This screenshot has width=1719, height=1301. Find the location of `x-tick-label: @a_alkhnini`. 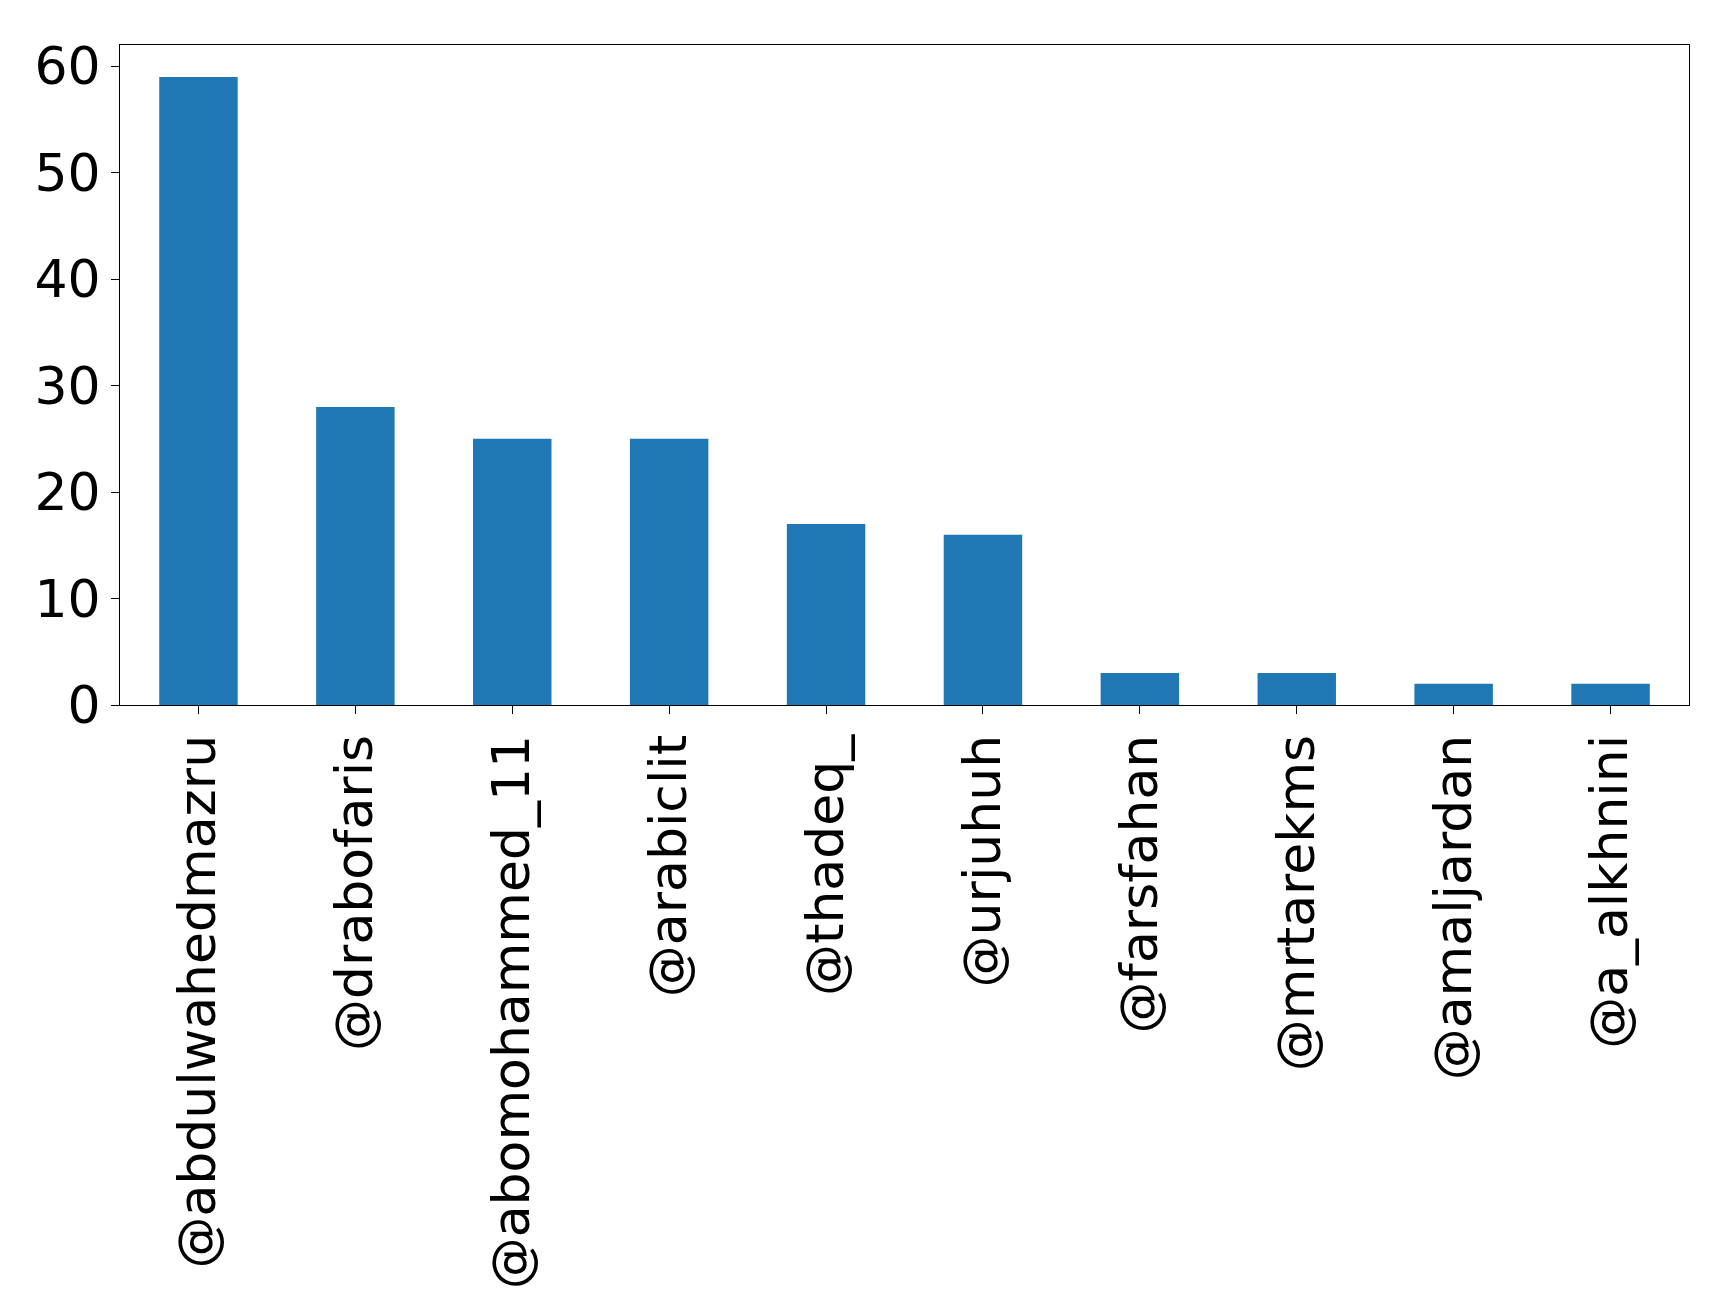

x-tick-label: @a_alkhnini is located at coordinates (1609, 891).